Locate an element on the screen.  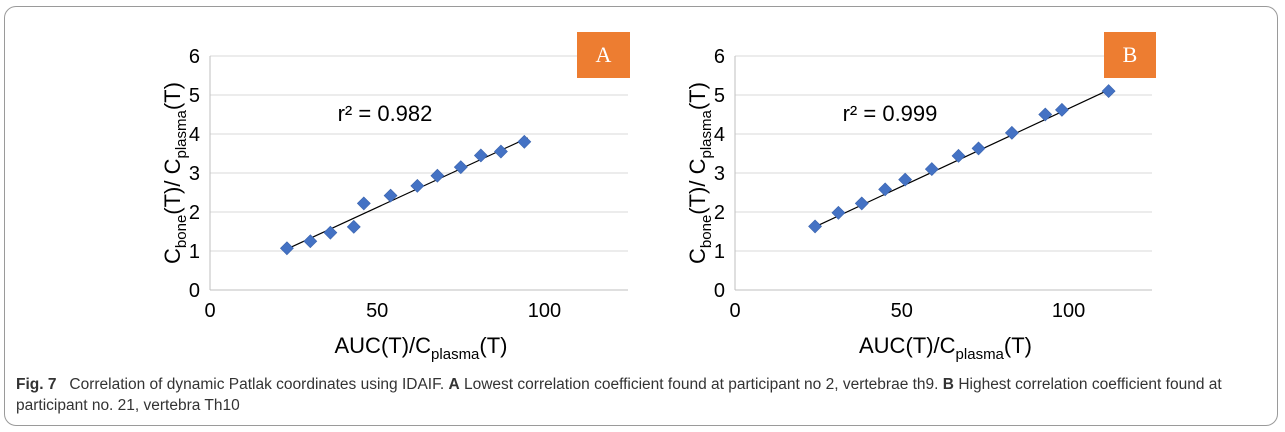
caption-fig-label: Fig. 7 is located at coordinates (36, 384).